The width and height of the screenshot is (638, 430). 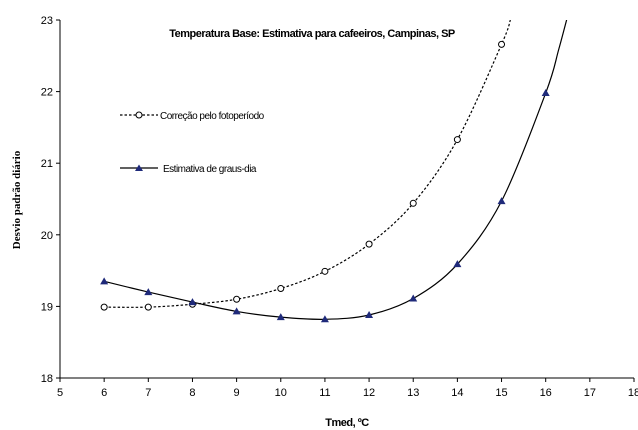 What do you see at coordinates (212, 116) in the screenshot?
I see `legend-label-correcao: Correção pelo fotoperíodo` at bounding box center [212, 116].